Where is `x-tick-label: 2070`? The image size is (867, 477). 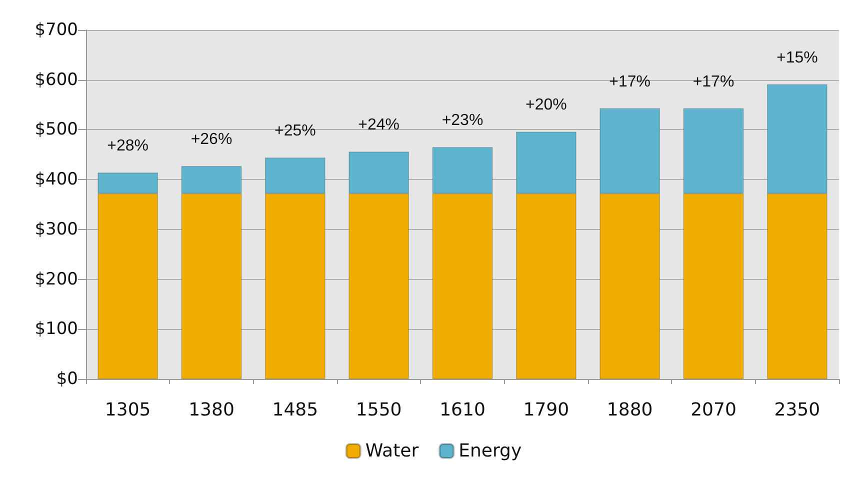
x-tick-label: 2070 is located at coordinates (713, 410).